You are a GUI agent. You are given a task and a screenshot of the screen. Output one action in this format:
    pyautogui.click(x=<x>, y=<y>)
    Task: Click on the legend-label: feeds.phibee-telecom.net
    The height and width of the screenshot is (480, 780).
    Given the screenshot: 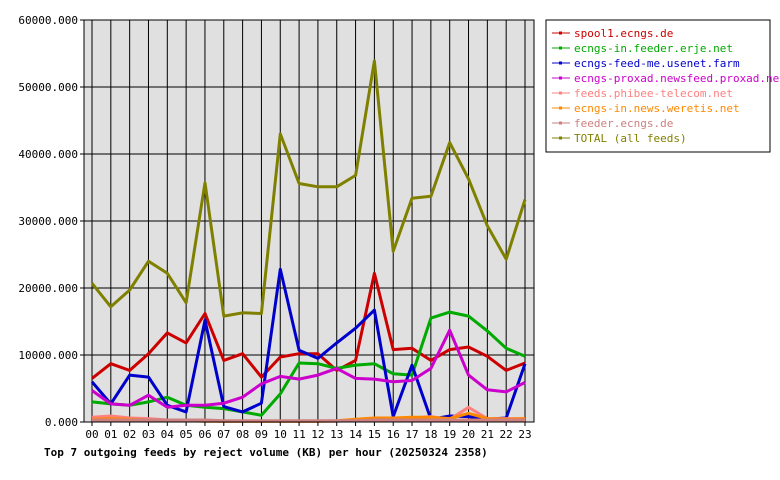 What is the action you would take?
    pyautogui.click(x=653, y=93)
    